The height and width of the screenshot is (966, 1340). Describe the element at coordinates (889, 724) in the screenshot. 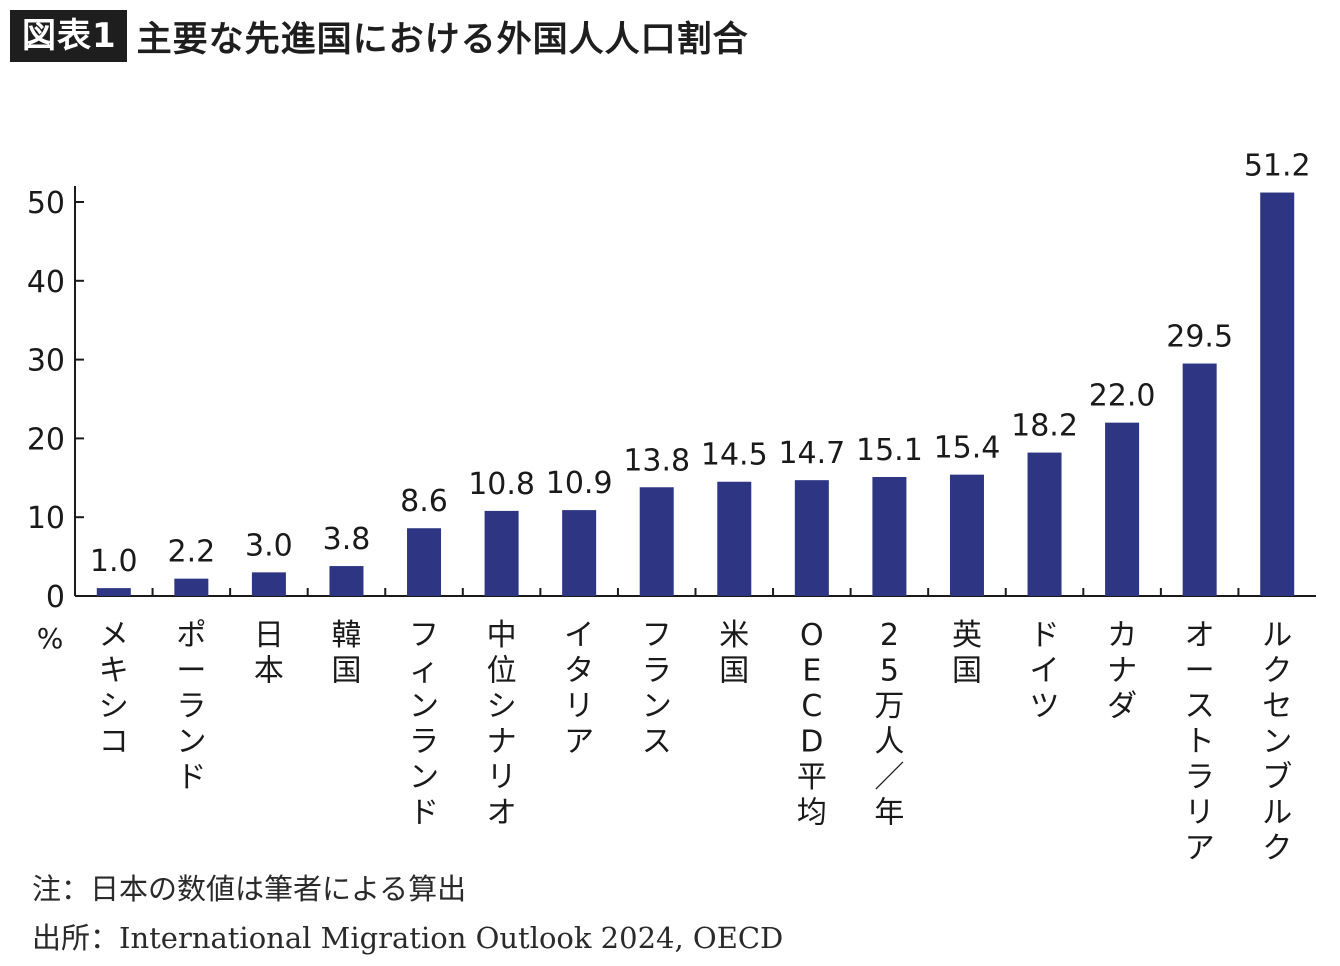

I see `category-label: 2 5 万人／年` at that location.